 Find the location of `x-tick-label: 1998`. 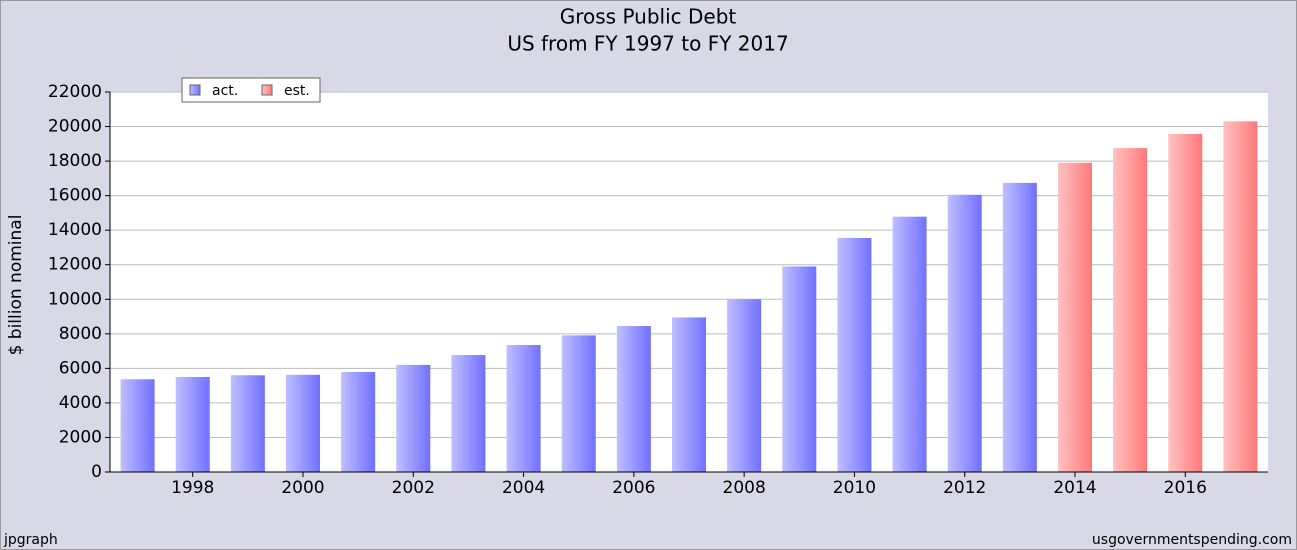

x-tick-label: 1998 is located at coordinates (192, 488).